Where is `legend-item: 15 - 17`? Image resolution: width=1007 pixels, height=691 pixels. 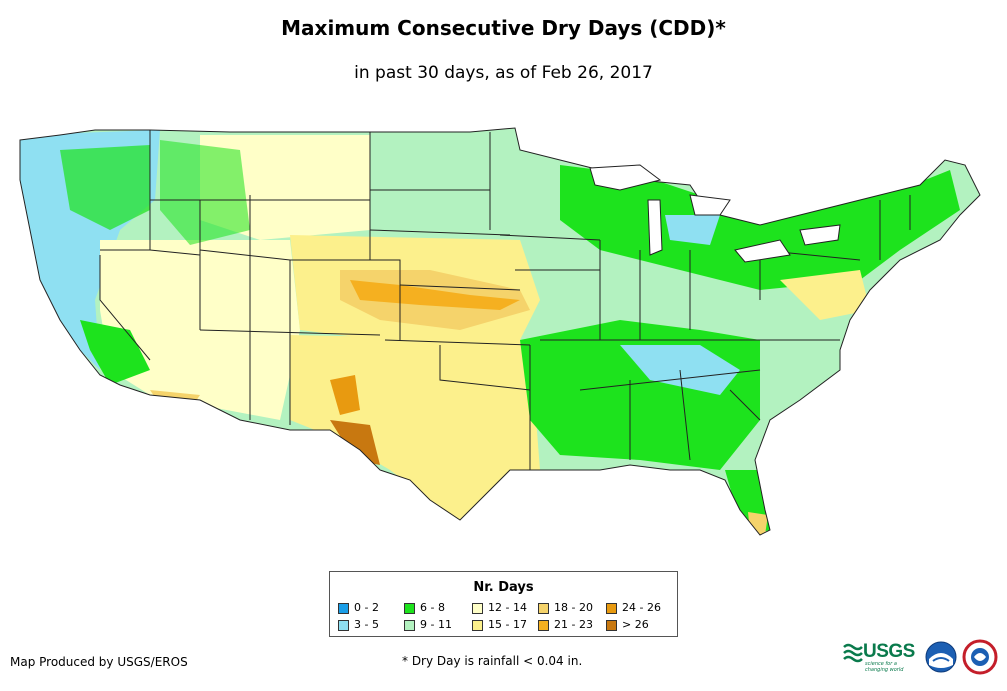 legend-item: 15 - 17 is located at coordinates (499, 624).